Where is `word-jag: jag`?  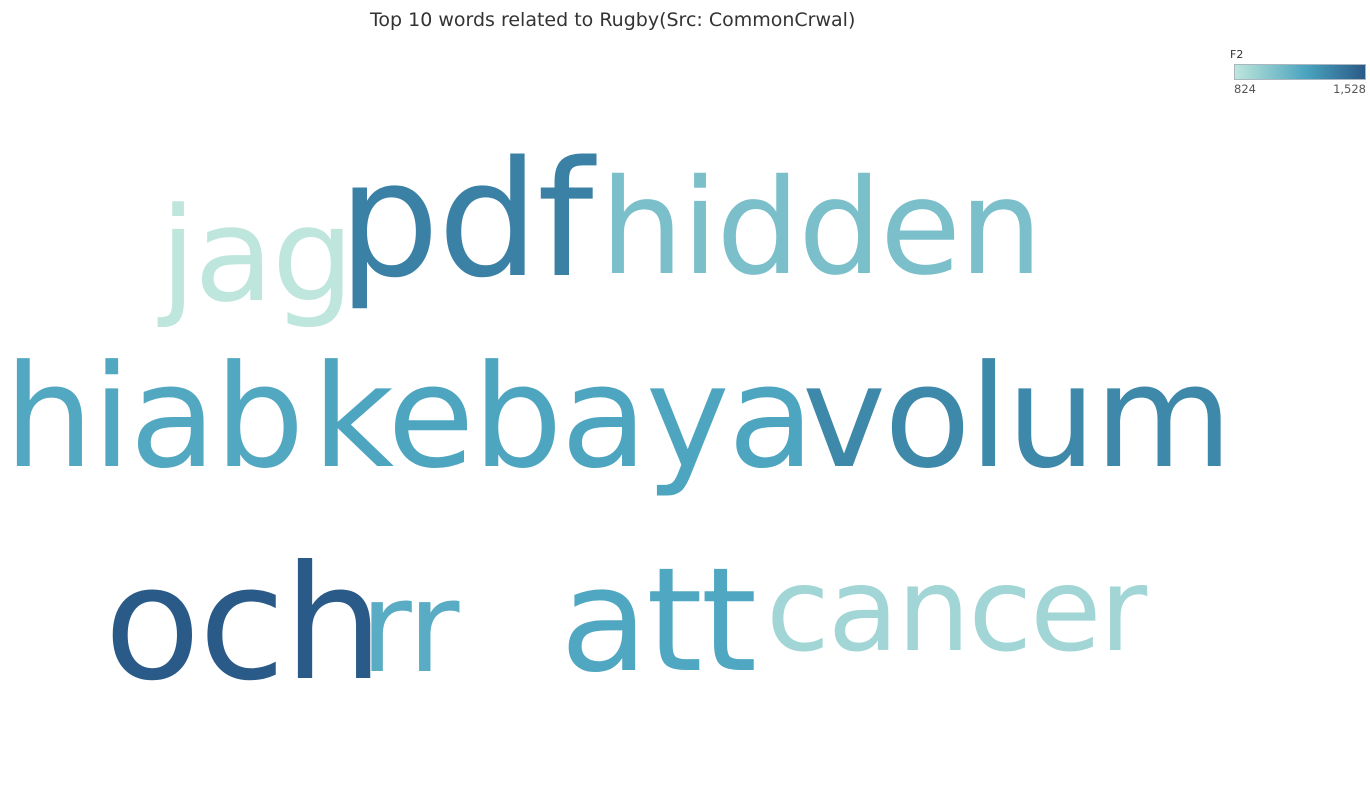
word-jag: jag is located at coordinates (257, 255).